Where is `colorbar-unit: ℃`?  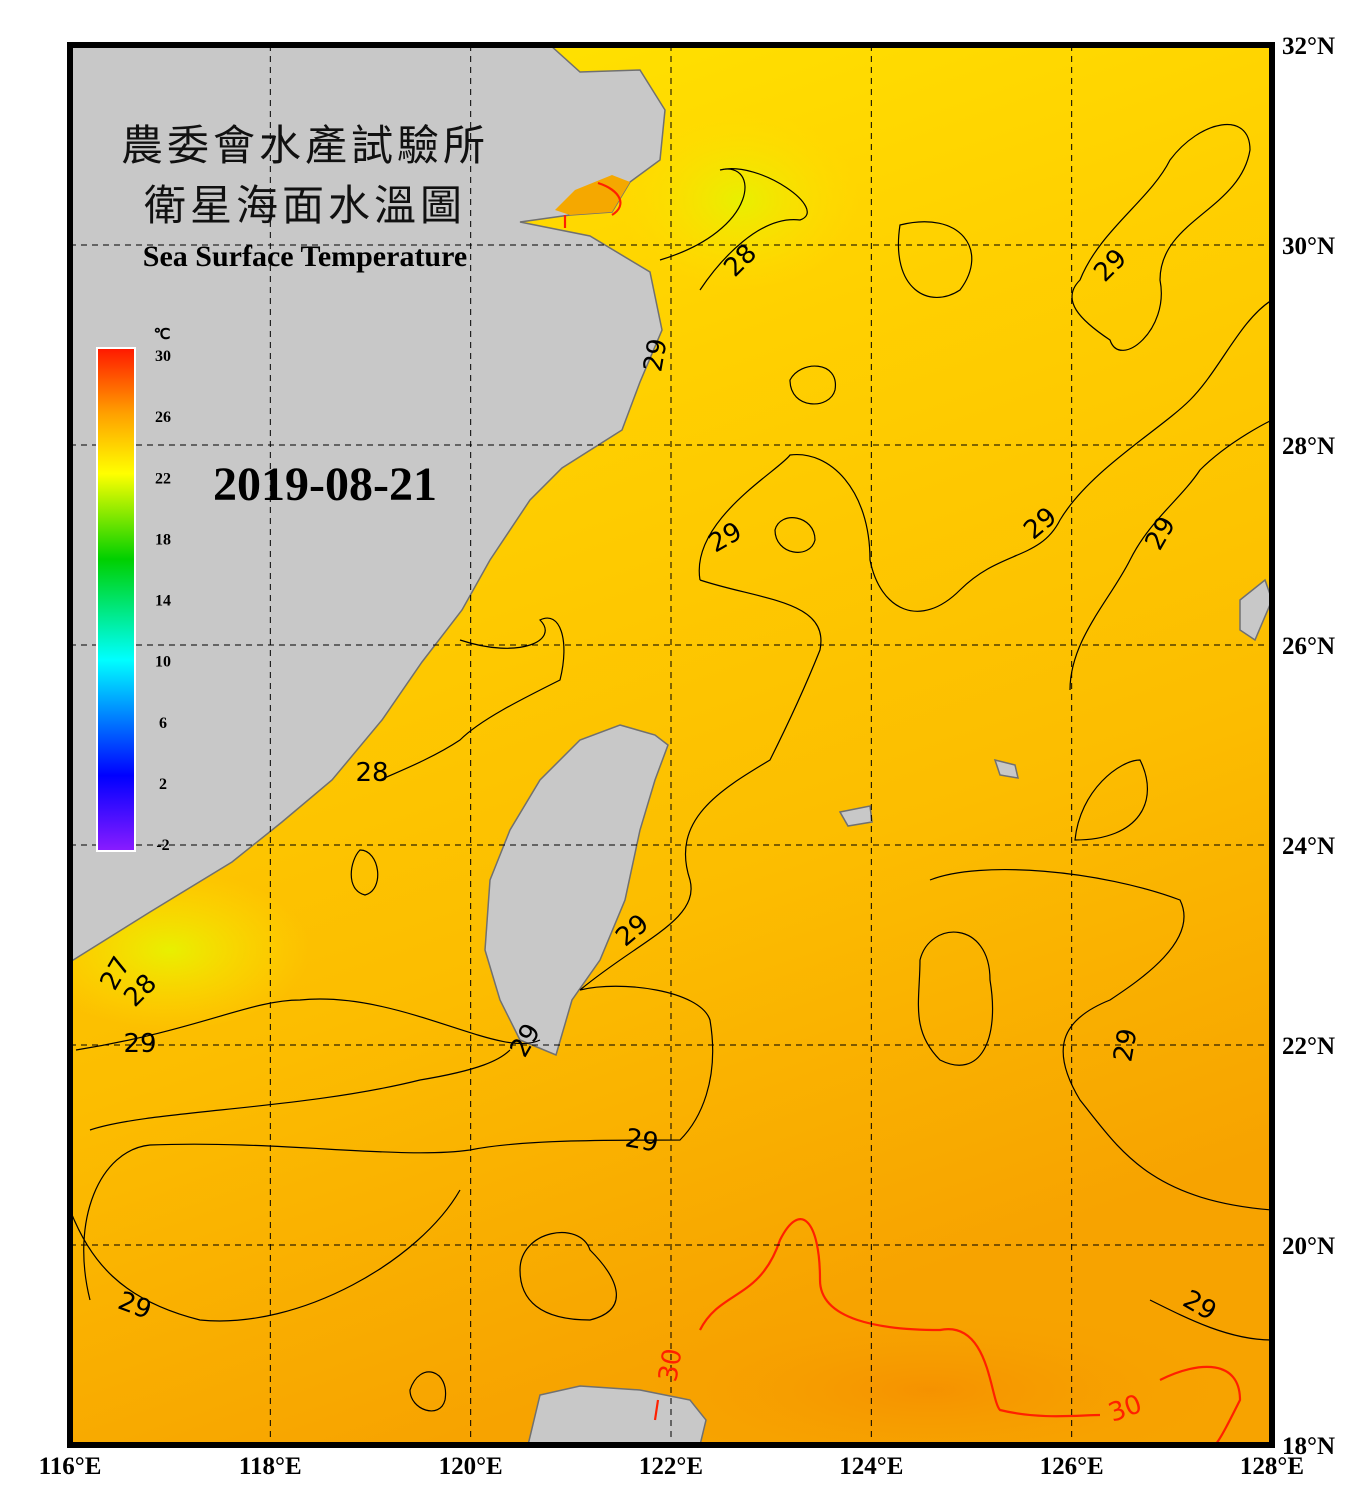
colorbar-unit: ℃ is located at coordinates (162, 335).